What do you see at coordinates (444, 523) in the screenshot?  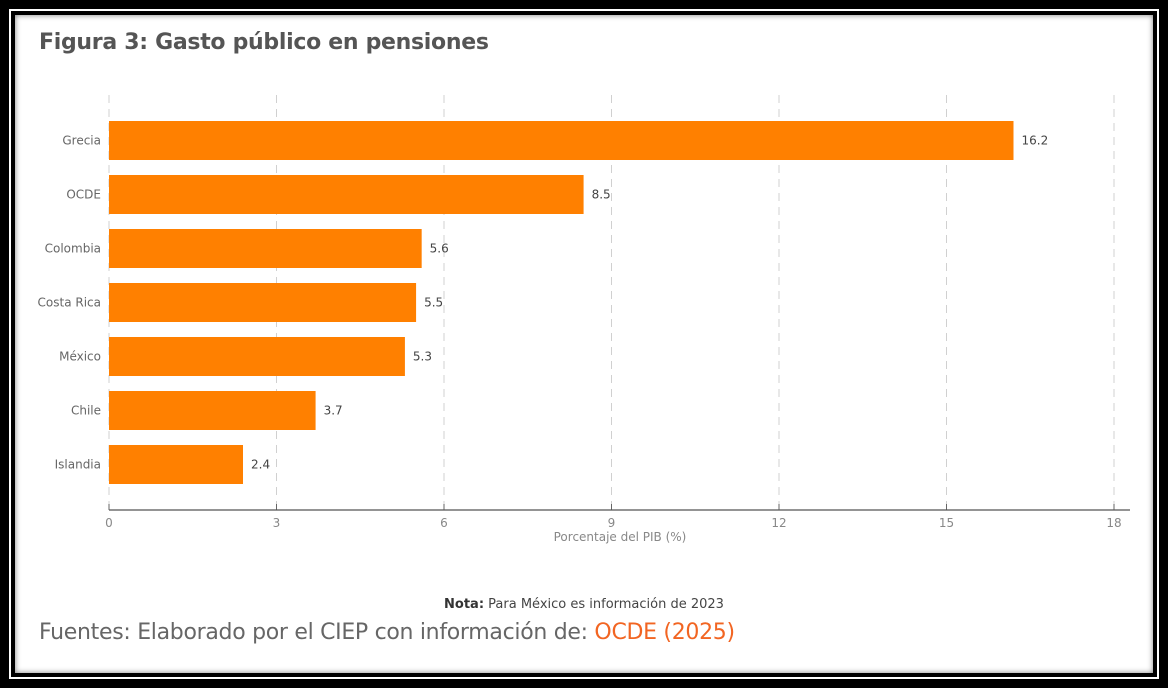 I see `x-tick-label: 6` at bounding box center [444, 523].